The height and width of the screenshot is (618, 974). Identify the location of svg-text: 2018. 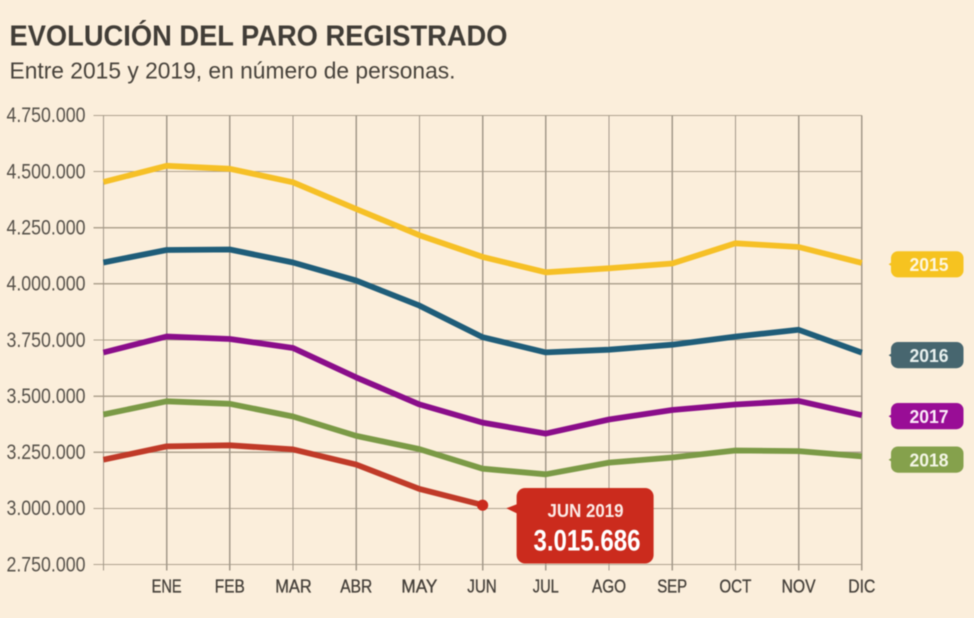
(929, 459).